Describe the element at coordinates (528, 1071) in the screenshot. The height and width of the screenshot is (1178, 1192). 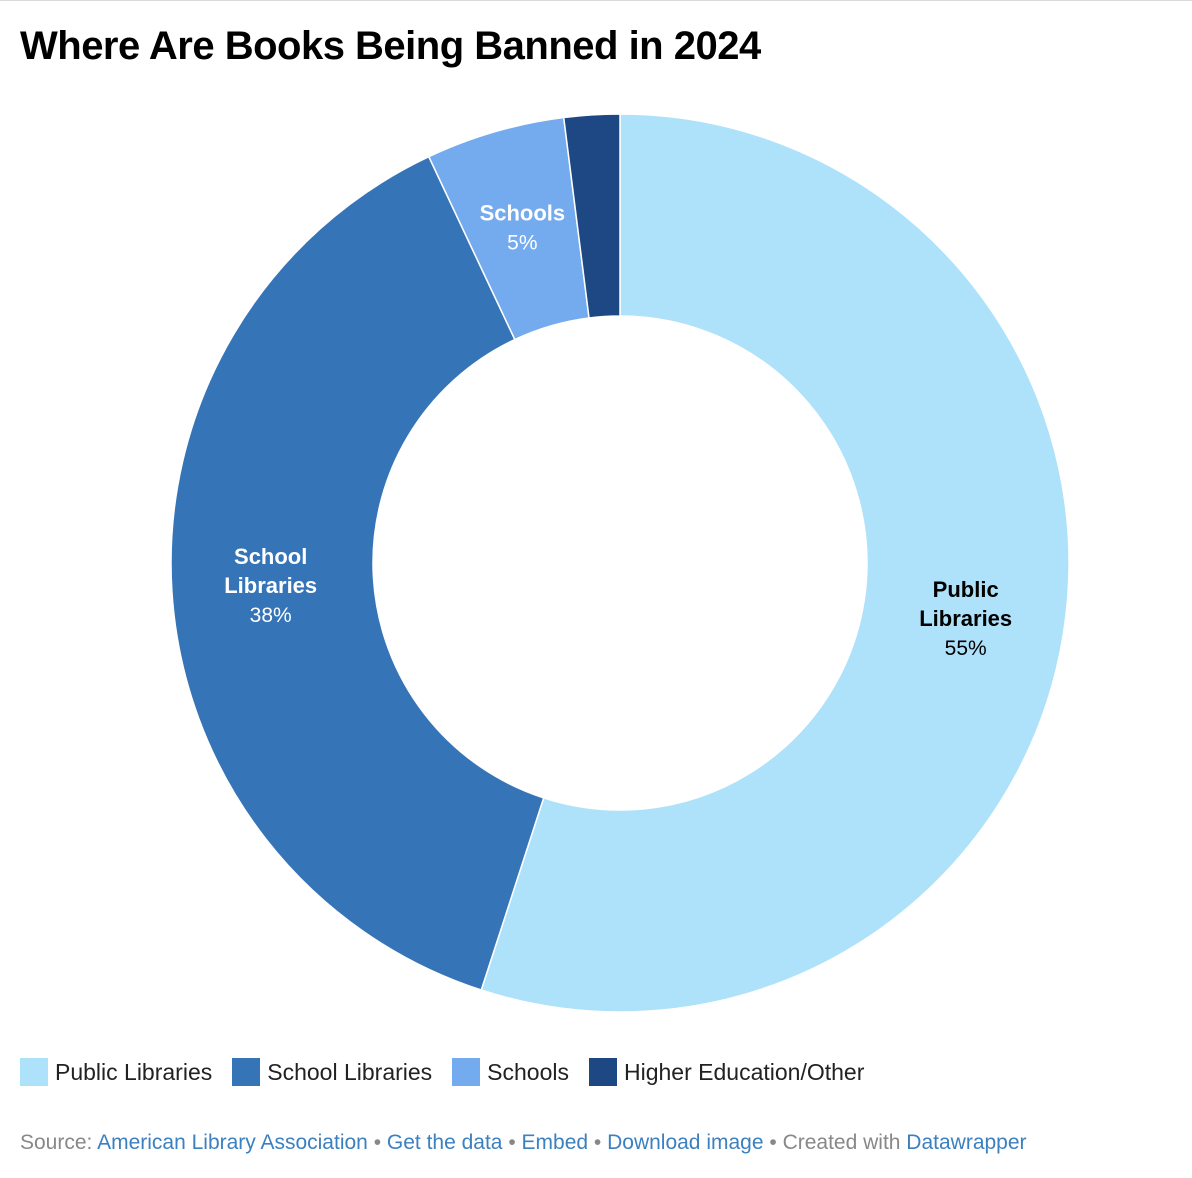
I see `legend-label: Schools` at that location.